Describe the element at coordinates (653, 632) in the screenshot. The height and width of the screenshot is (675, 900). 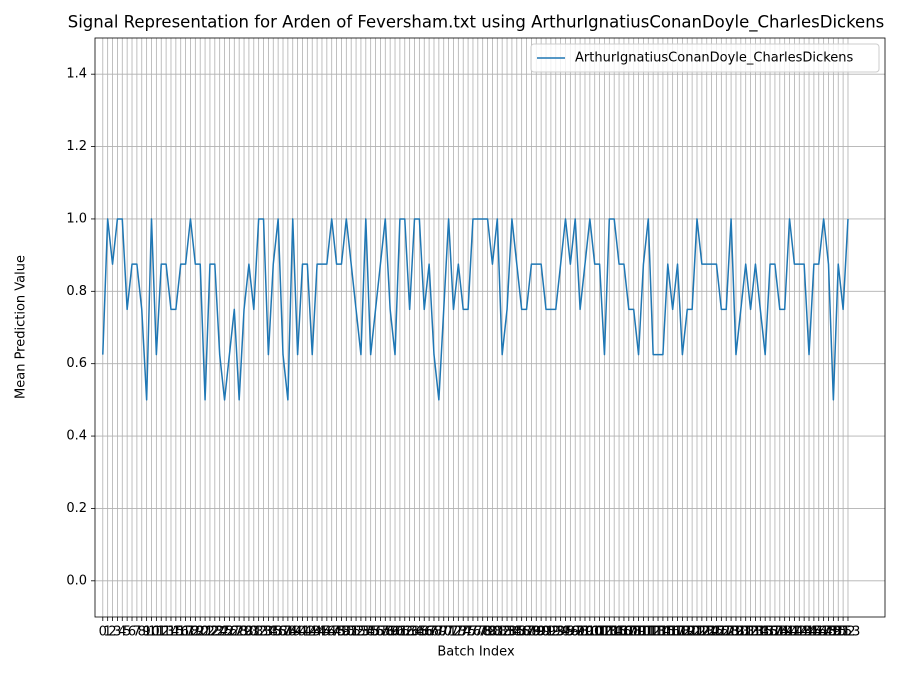
I see `x-tick-label: 113` at that location.